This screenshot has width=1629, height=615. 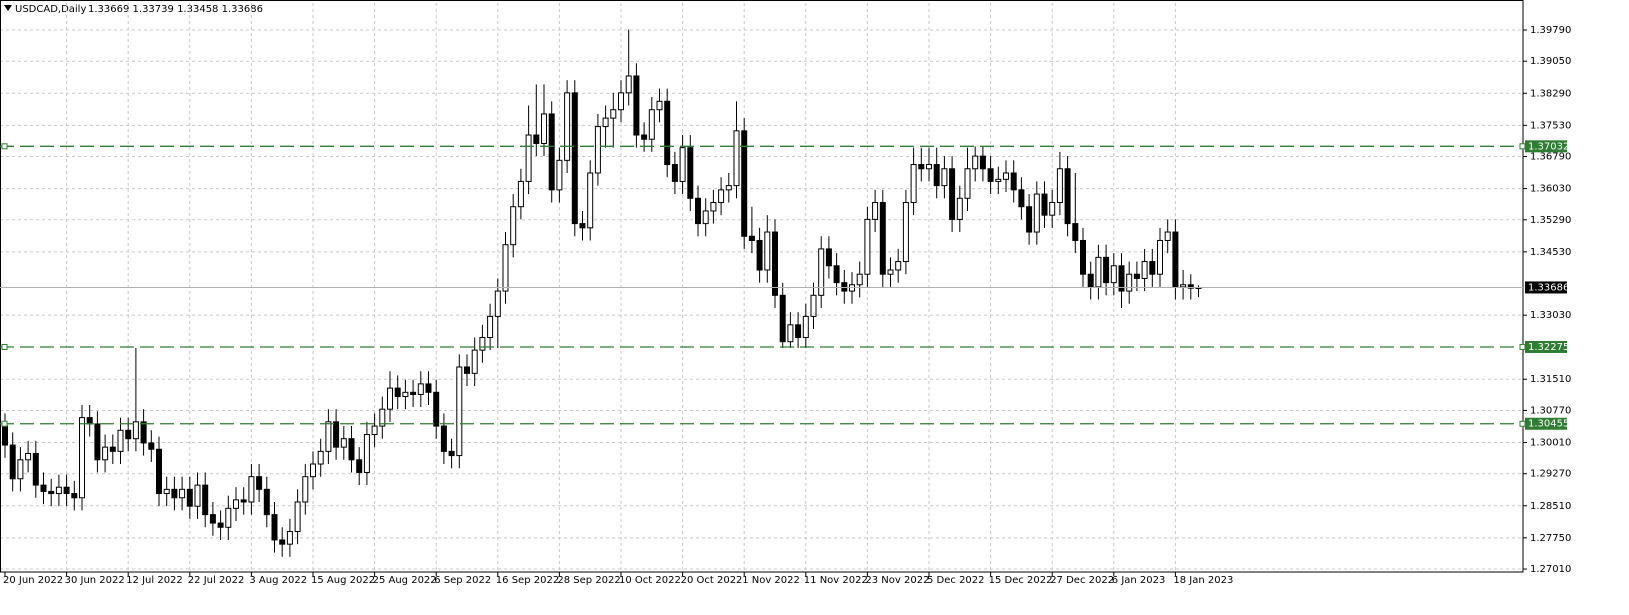 I want to click on y-tick-label: 1.38290, so click(x=1550, y=93).